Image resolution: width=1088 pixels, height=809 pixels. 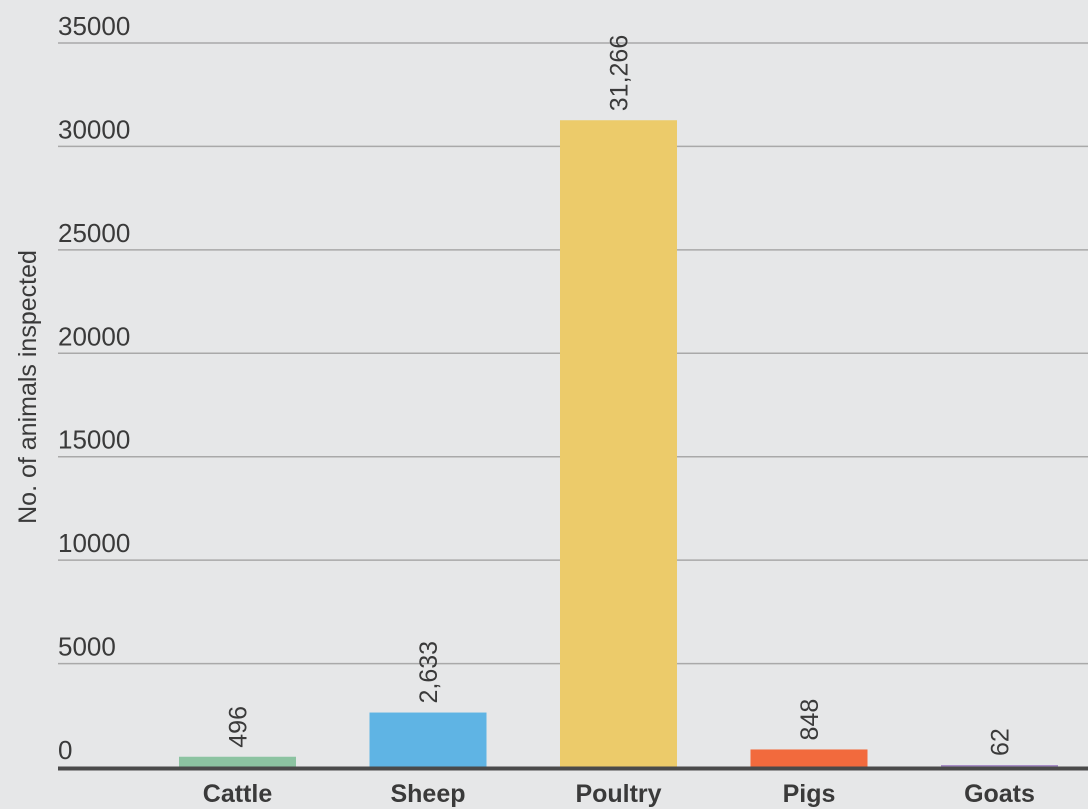 What do you see at coordinates (428, 739) in the screenshot?
I see `bar-sheep` at bounding box center [428, 739].